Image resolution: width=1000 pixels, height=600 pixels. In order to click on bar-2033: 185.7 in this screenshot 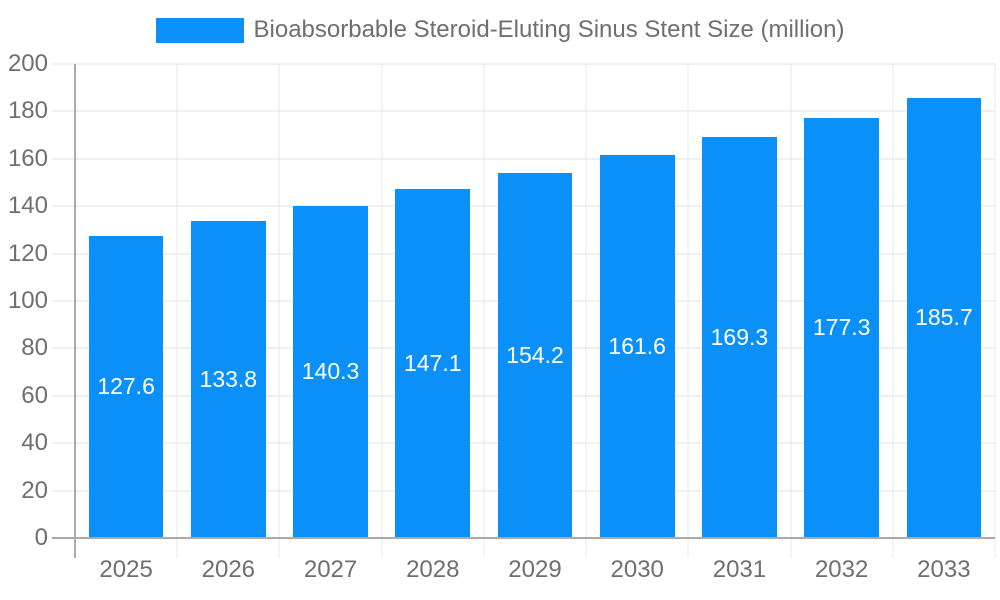, I will do `click(944, 317)`.